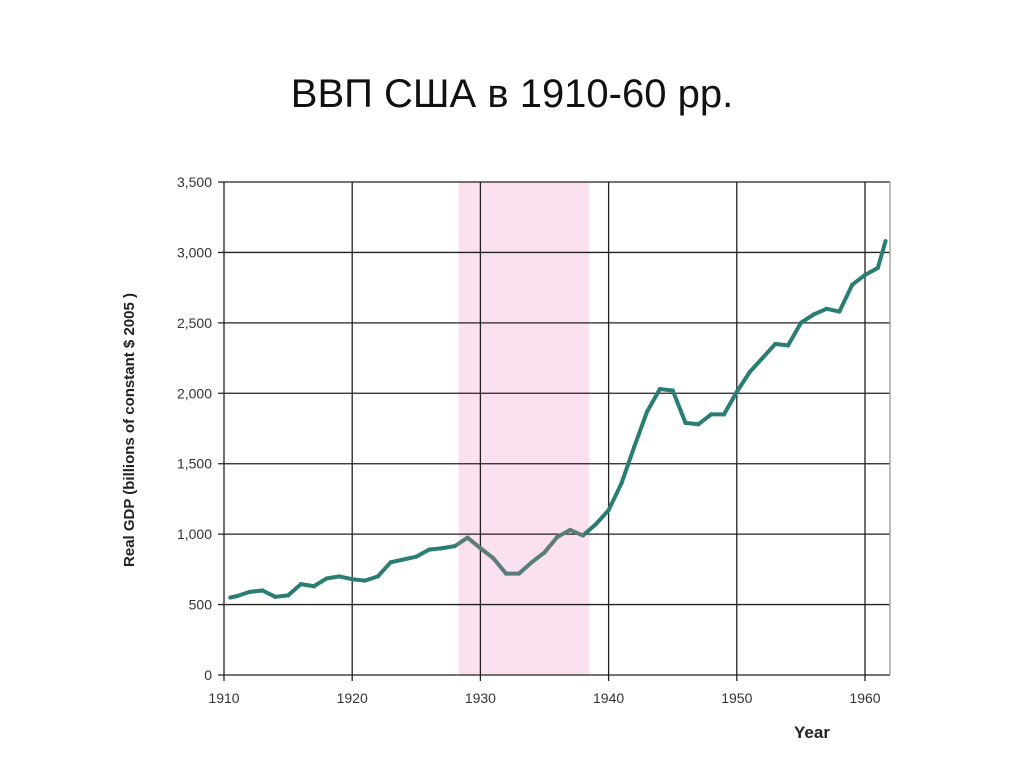  What do you see at coordinates (736, 698) in the screenshot?
I see `x-tick-label: 1950` at bounding box center [736, 698].